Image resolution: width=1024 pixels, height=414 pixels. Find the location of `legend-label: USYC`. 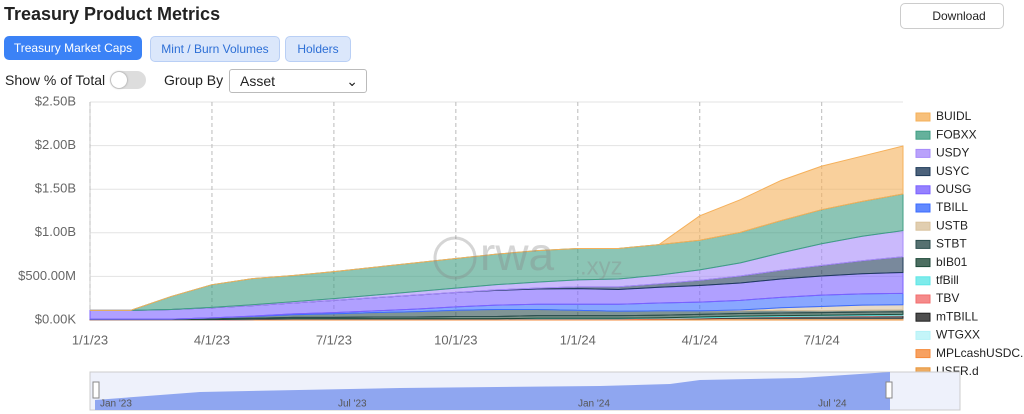

legend-label: USYC is located at coordinates (953, 171).